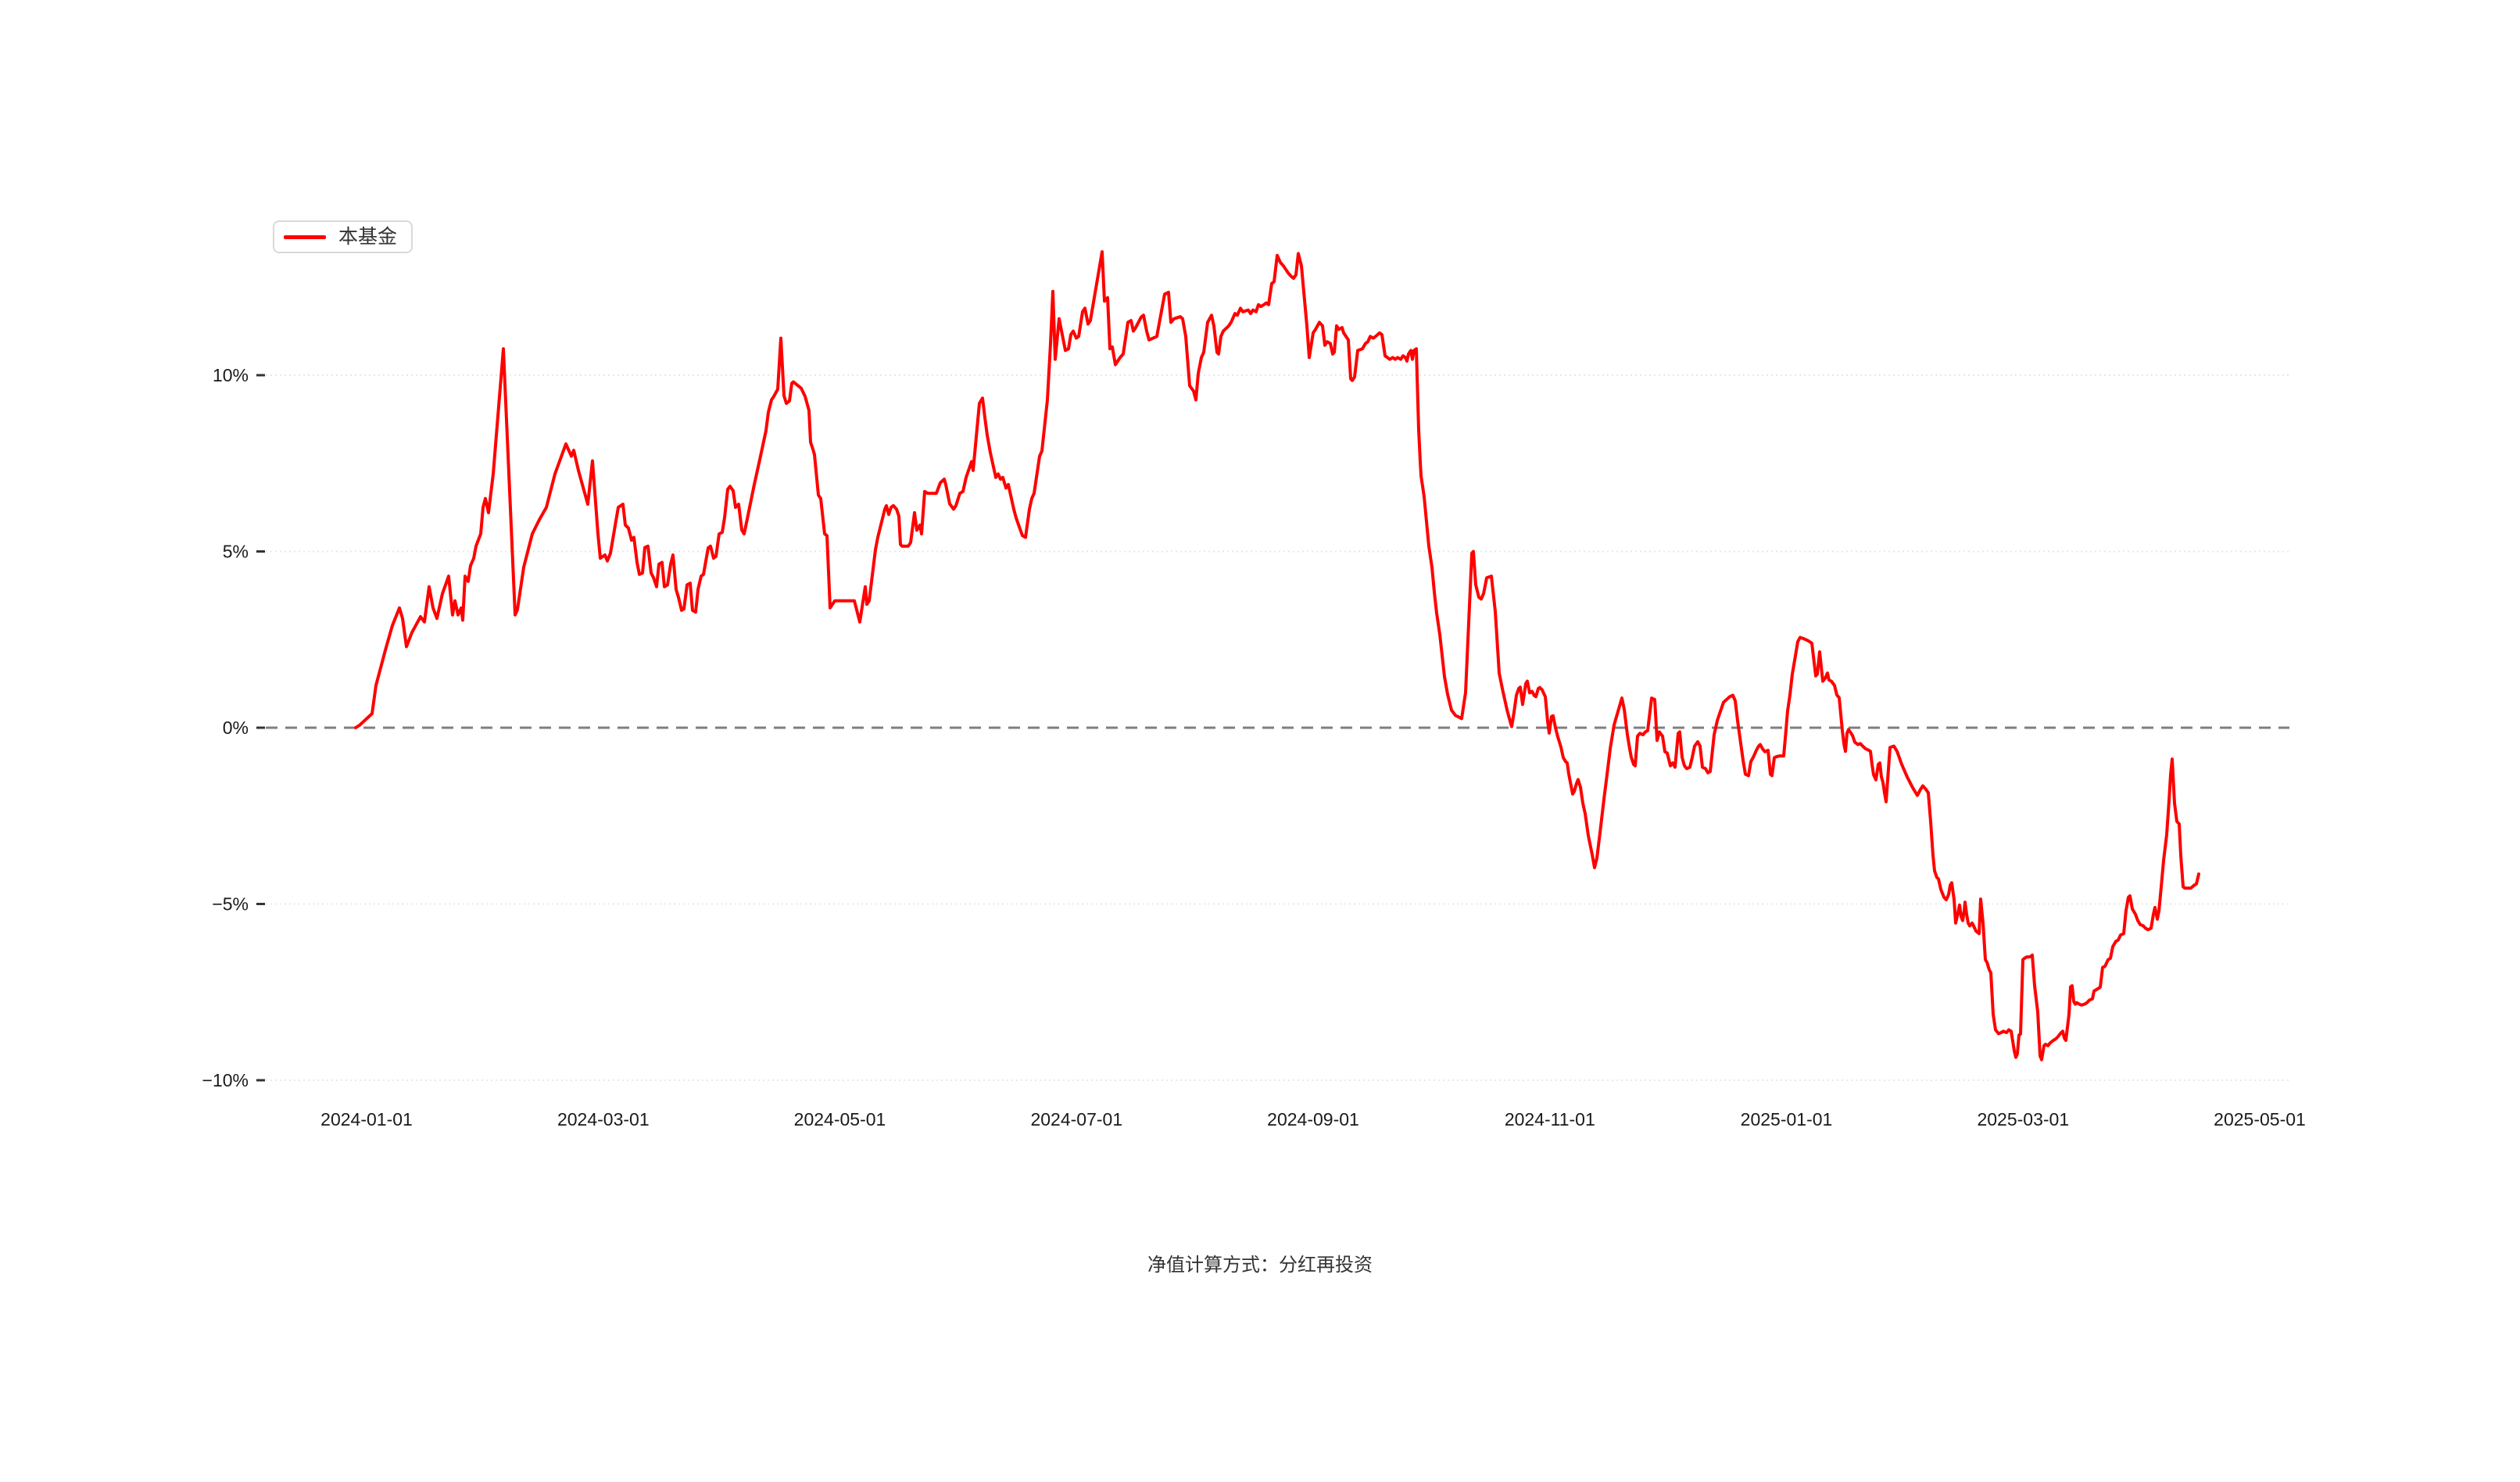 The image size is (2520, 1482). What do you see at coordinates (225, 1080) in the screenshot?
I see `y-axis-tick-label: −10%` at bounding box center [225, 1080].